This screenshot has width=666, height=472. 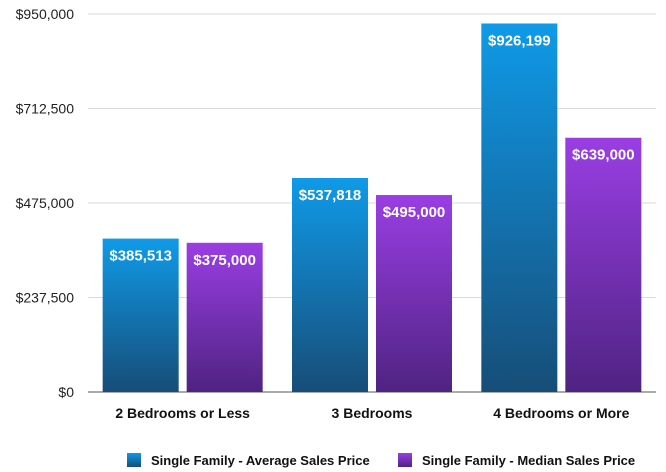 I want to click on y-tick-label: $950,000, so click(x=45, y=14).